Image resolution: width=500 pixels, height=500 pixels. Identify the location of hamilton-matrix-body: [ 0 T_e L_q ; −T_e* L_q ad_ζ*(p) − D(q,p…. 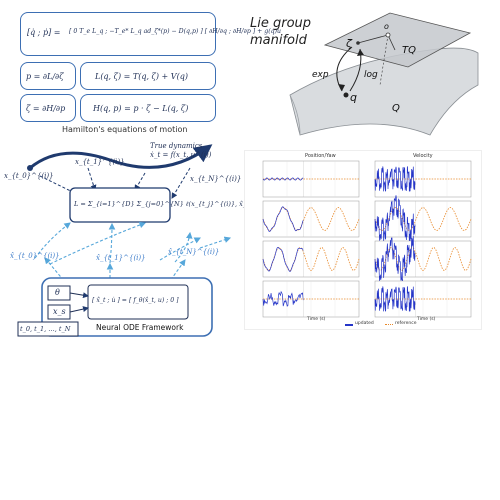
(175, 31).